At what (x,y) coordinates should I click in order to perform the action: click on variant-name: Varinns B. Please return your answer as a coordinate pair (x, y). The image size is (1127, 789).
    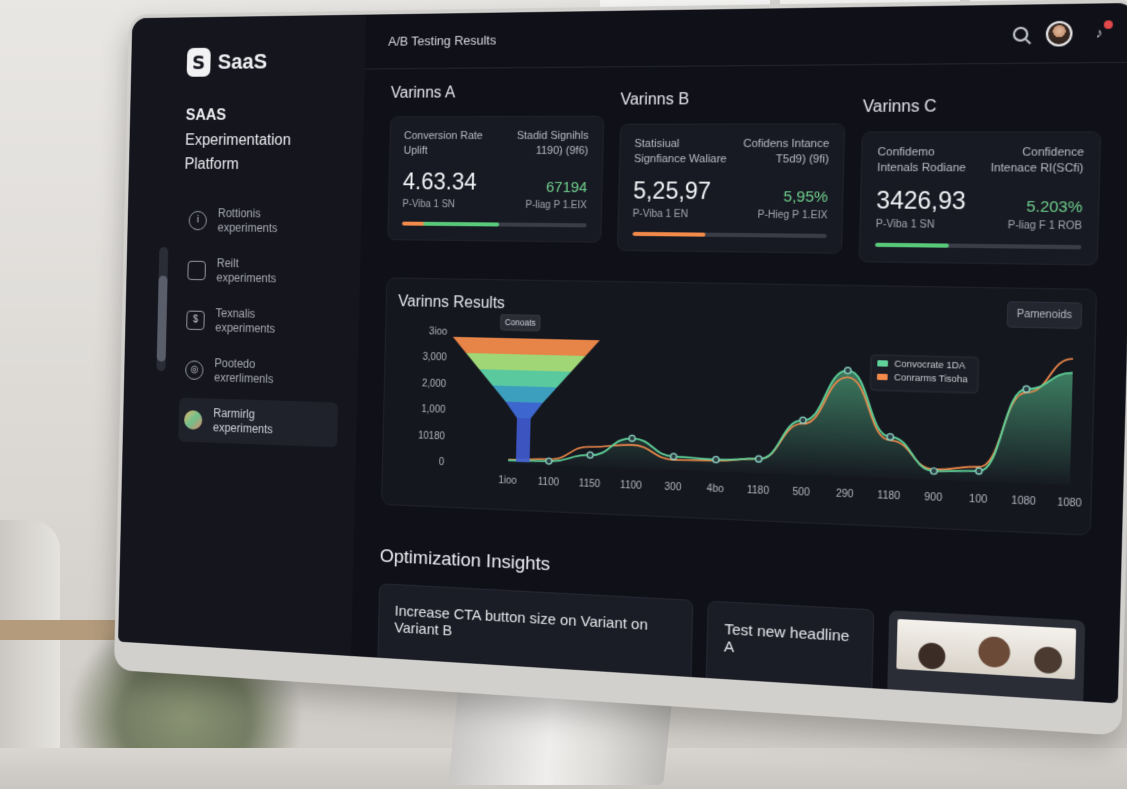
    Looking at the image, I should click on (733, 99).